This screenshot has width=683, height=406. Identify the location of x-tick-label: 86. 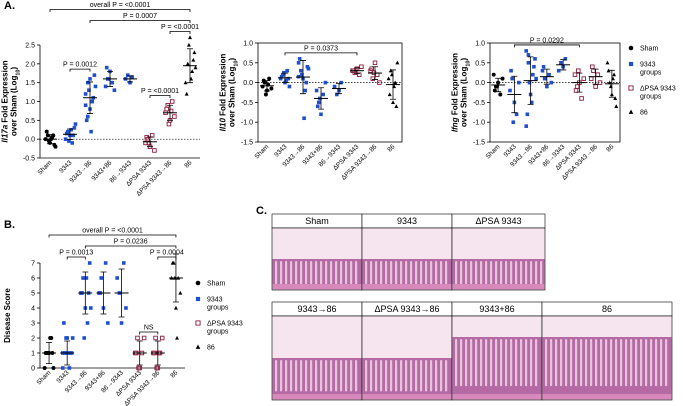
(391, 148).